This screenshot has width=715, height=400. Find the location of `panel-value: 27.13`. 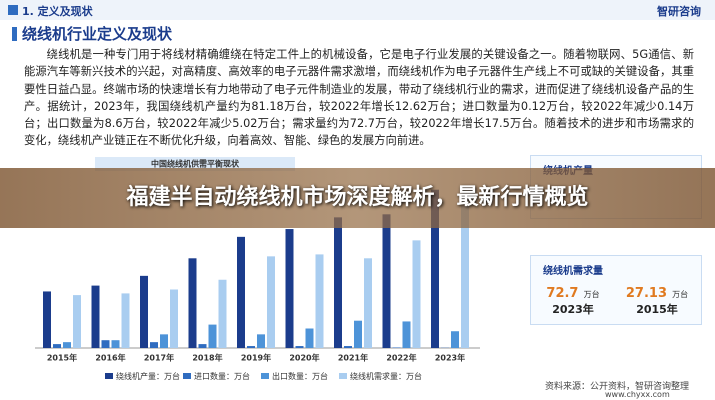

panel-value: 27.13 is located at coordinates (646, 293).